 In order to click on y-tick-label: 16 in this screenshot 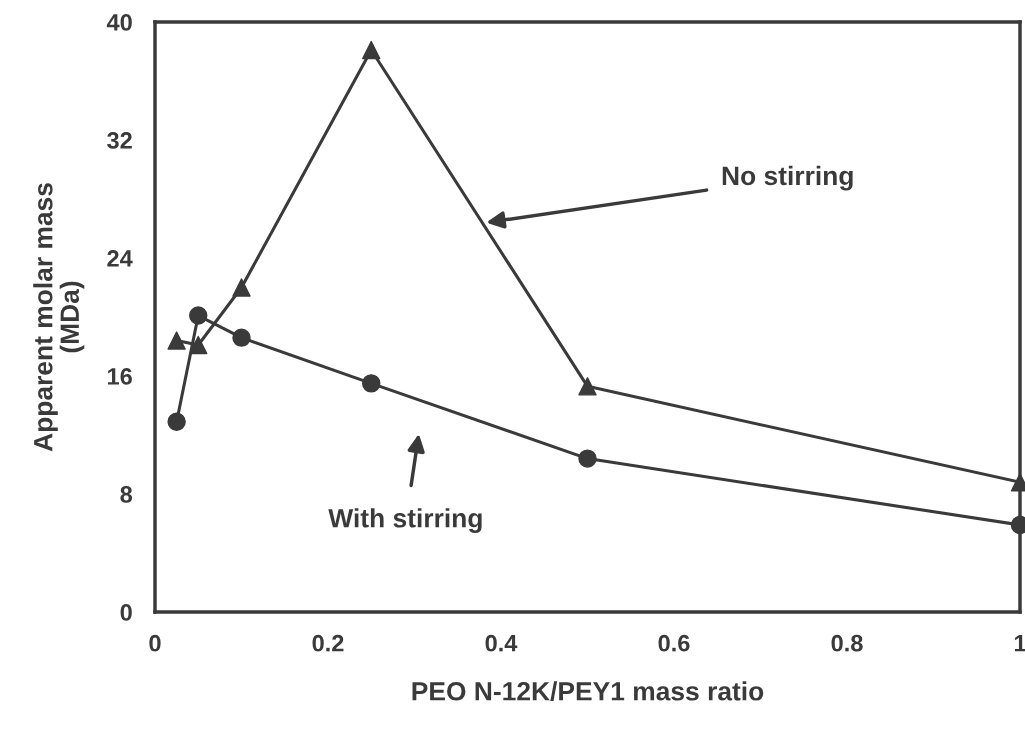, I will do `click(120, 376)`.